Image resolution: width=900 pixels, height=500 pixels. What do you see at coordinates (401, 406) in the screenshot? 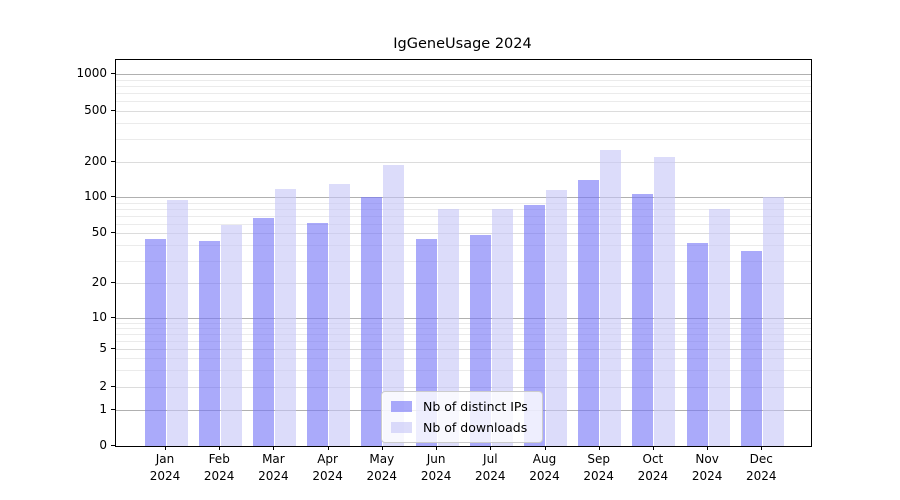
I see `legend-swatch-distinct-ips-icon` at bounding box center [401, 406].